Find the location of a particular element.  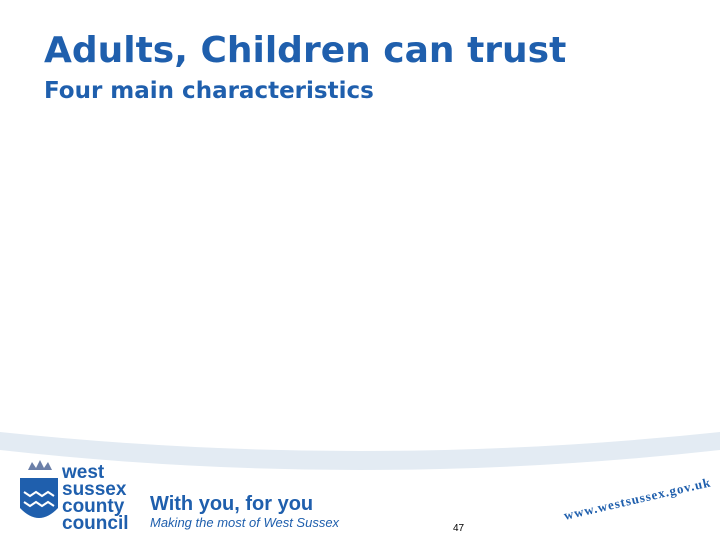

crest is located at coordinates (39, 498).